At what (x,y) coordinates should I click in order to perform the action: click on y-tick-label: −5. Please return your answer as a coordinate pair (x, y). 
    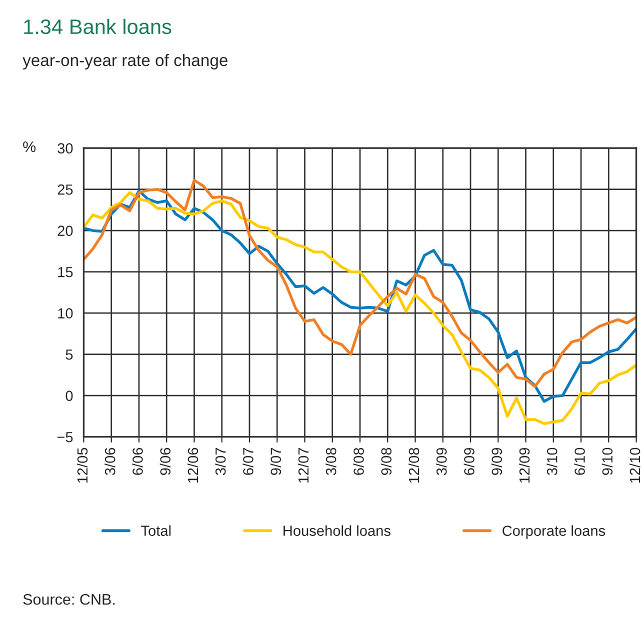
    Looking at the image, I should click on (65, 437).